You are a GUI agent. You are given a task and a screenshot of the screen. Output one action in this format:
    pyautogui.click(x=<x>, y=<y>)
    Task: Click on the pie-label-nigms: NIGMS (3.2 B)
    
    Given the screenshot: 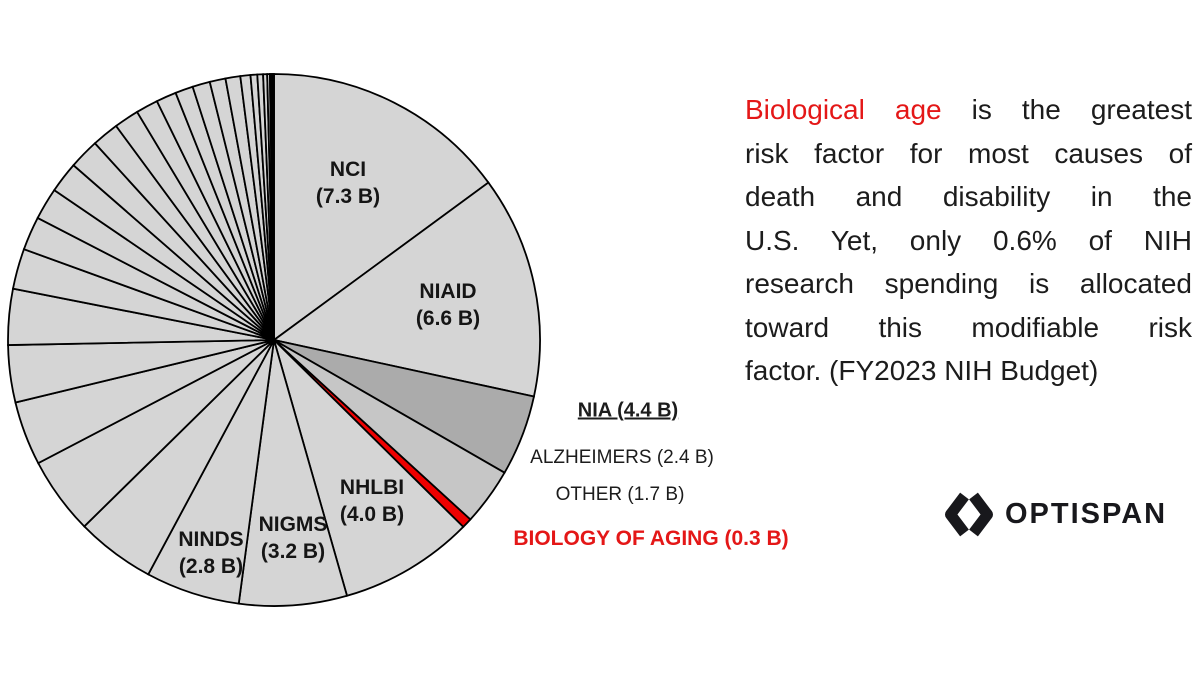 What is the action you would take?
    pyautogui.click(x=293, y=538)
    